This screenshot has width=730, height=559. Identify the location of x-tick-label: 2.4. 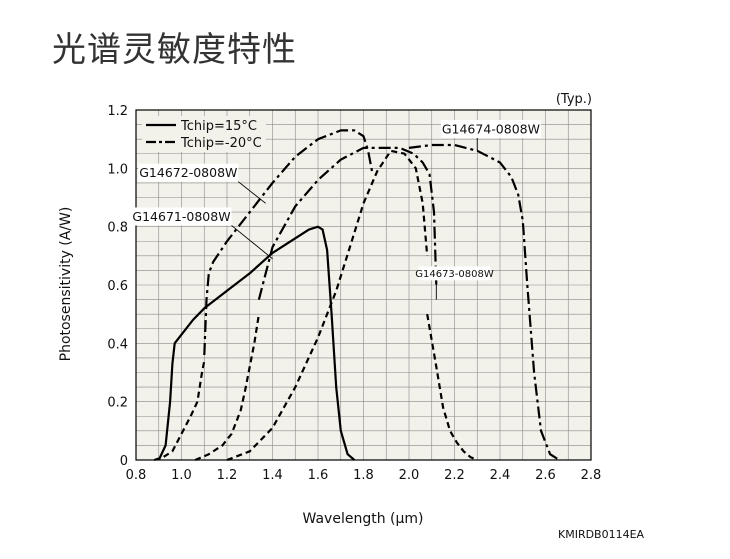
(500, 475).